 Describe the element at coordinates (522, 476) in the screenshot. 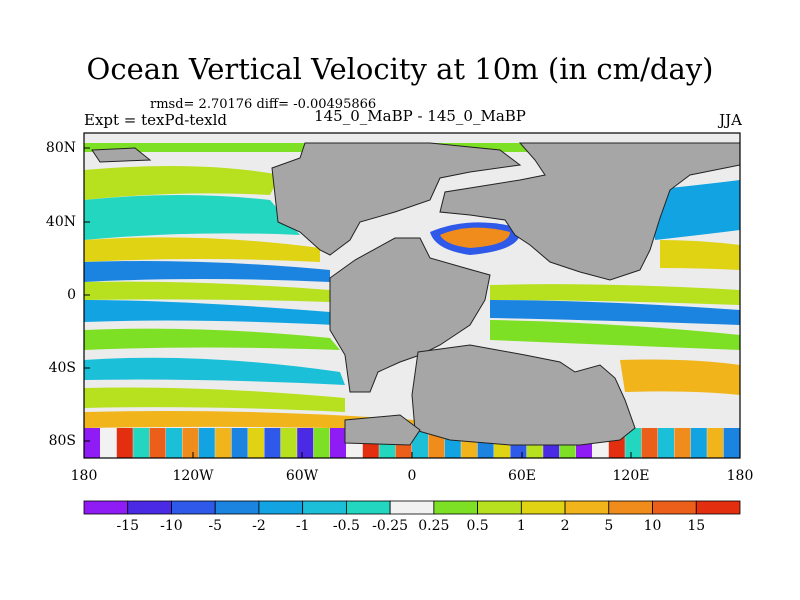

I see `lon-tick-label: 60E` at that location.